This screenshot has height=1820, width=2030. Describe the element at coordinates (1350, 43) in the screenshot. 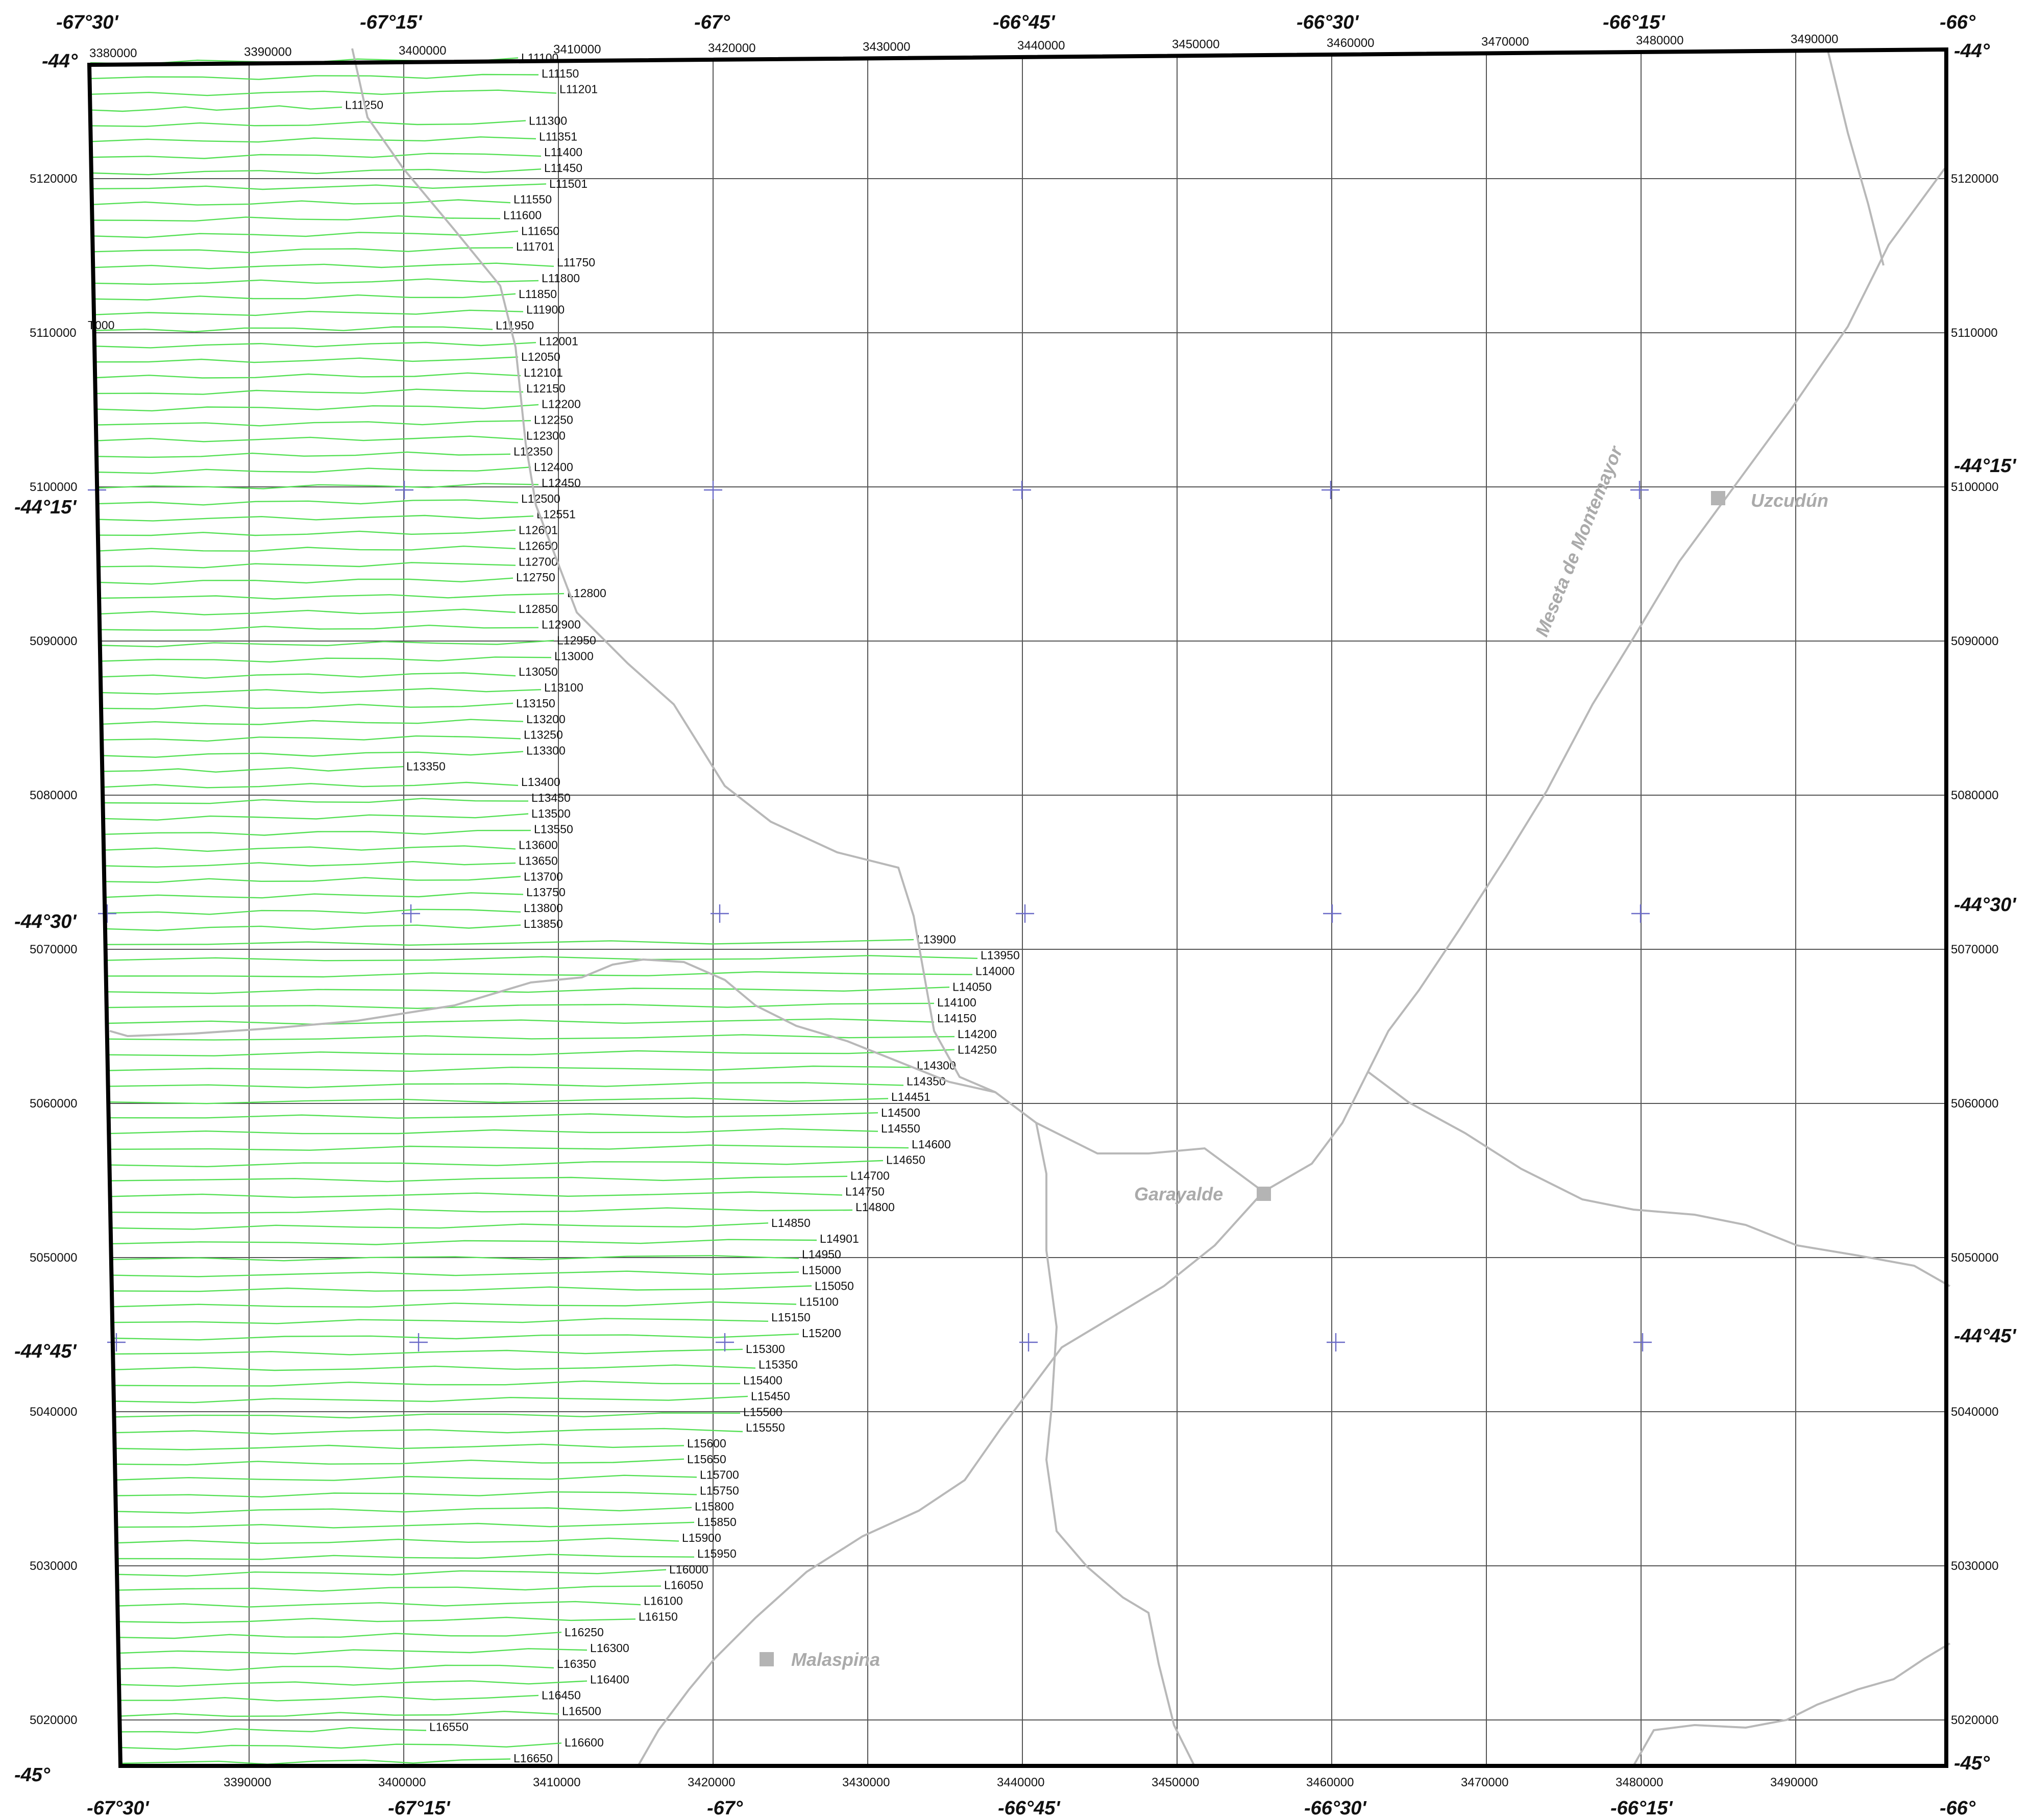

I see `easting-label-top: 3460000` at that location.